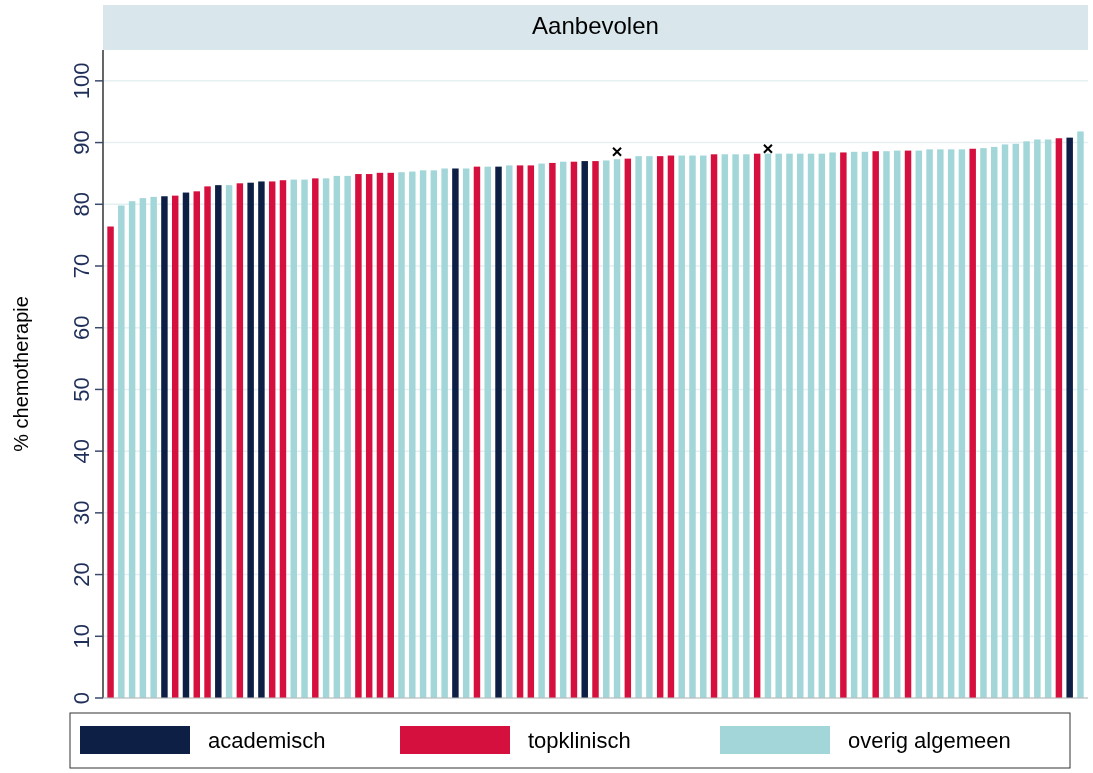 Image resolution: width=1093 pixels, height=773 pixels. I want to click on y-tick-label: 40, so click(81, 451).